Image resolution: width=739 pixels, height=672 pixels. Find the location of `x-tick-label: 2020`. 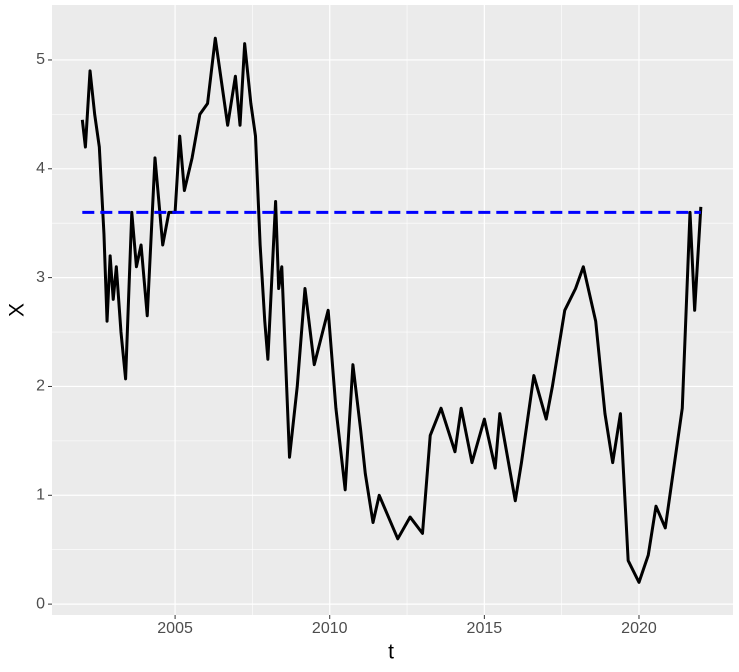

x-tick-label: 2020 is located at coordinates (639, 628).